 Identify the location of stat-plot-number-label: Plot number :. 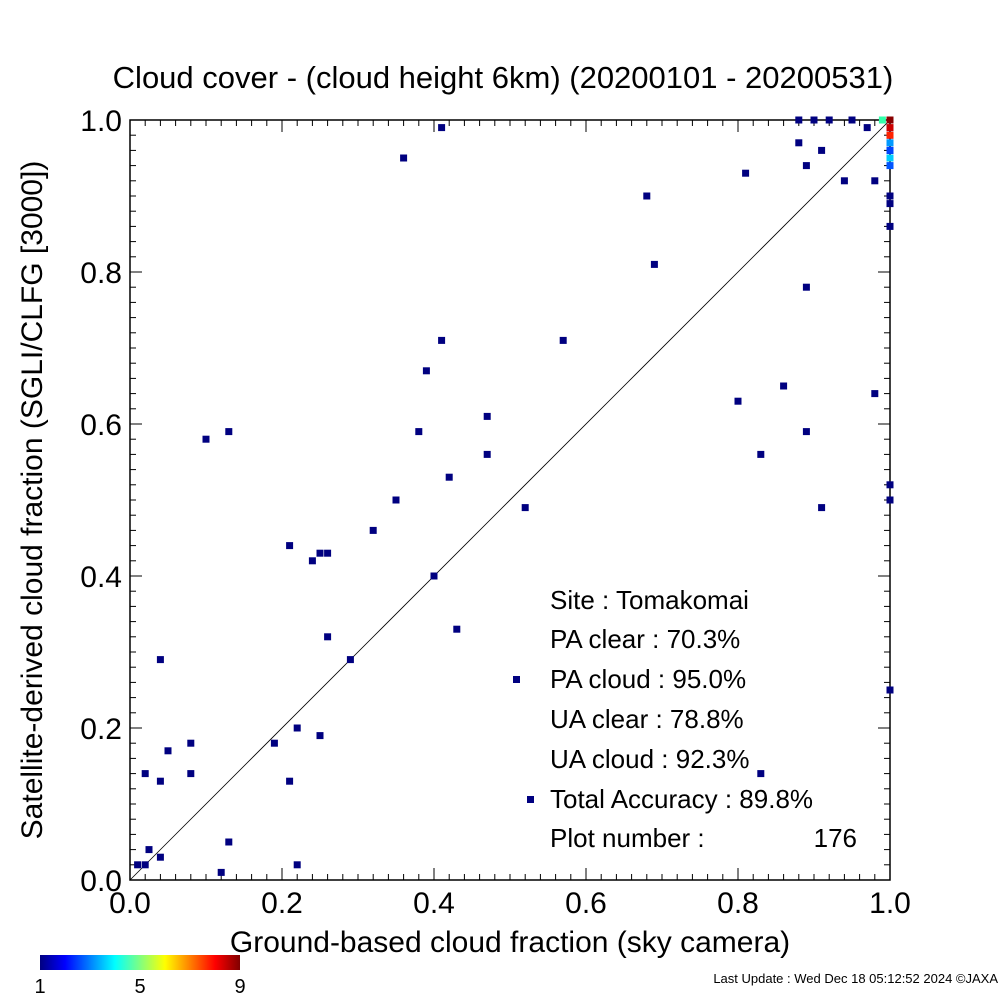
(627, 838).